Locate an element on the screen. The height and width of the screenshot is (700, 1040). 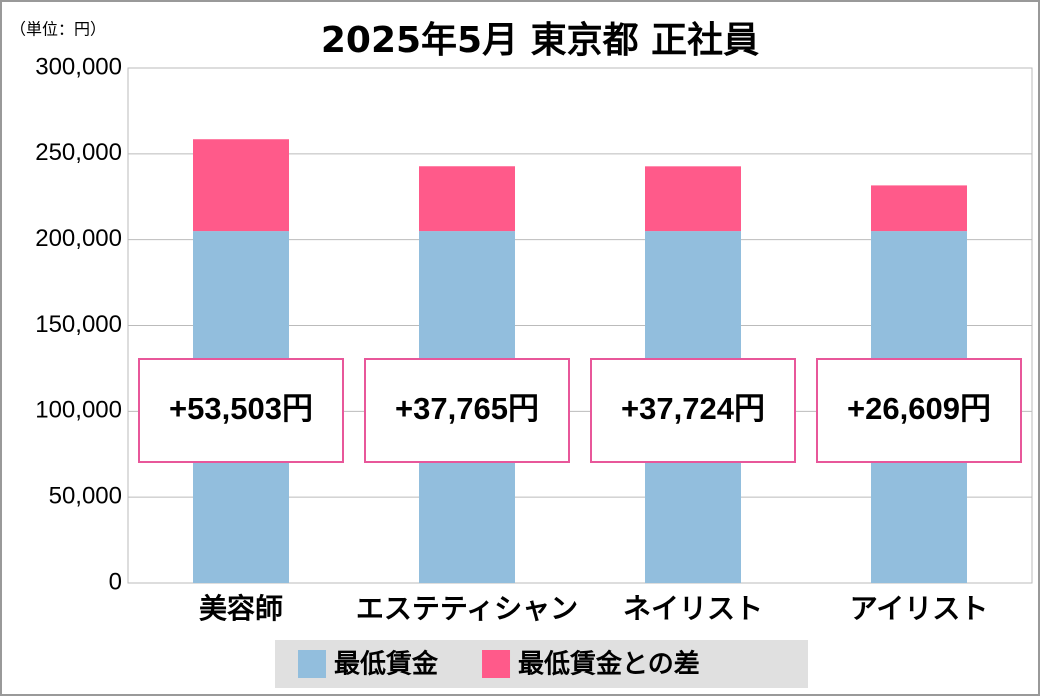
y-tick-label: 200,000 is located at coordinates (78, 238).